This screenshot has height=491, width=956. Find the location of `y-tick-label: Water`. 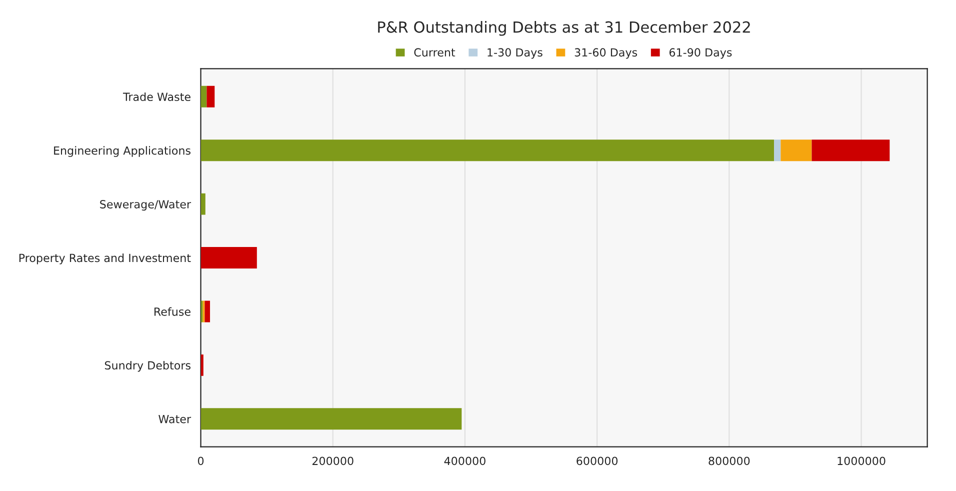

y-tick-label: Water is located at coordinates (175, 419).